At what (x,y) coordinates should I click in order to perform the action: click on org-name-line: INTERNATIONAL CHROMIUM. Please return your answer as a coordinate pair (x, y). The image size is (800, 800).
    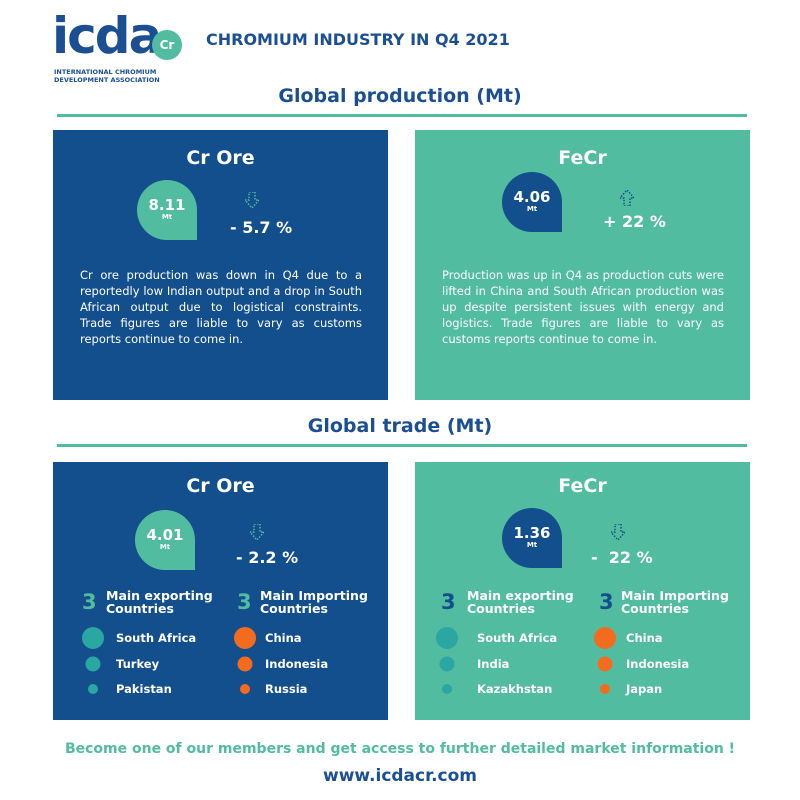
    Looking at the image, I should click on (105, 72).